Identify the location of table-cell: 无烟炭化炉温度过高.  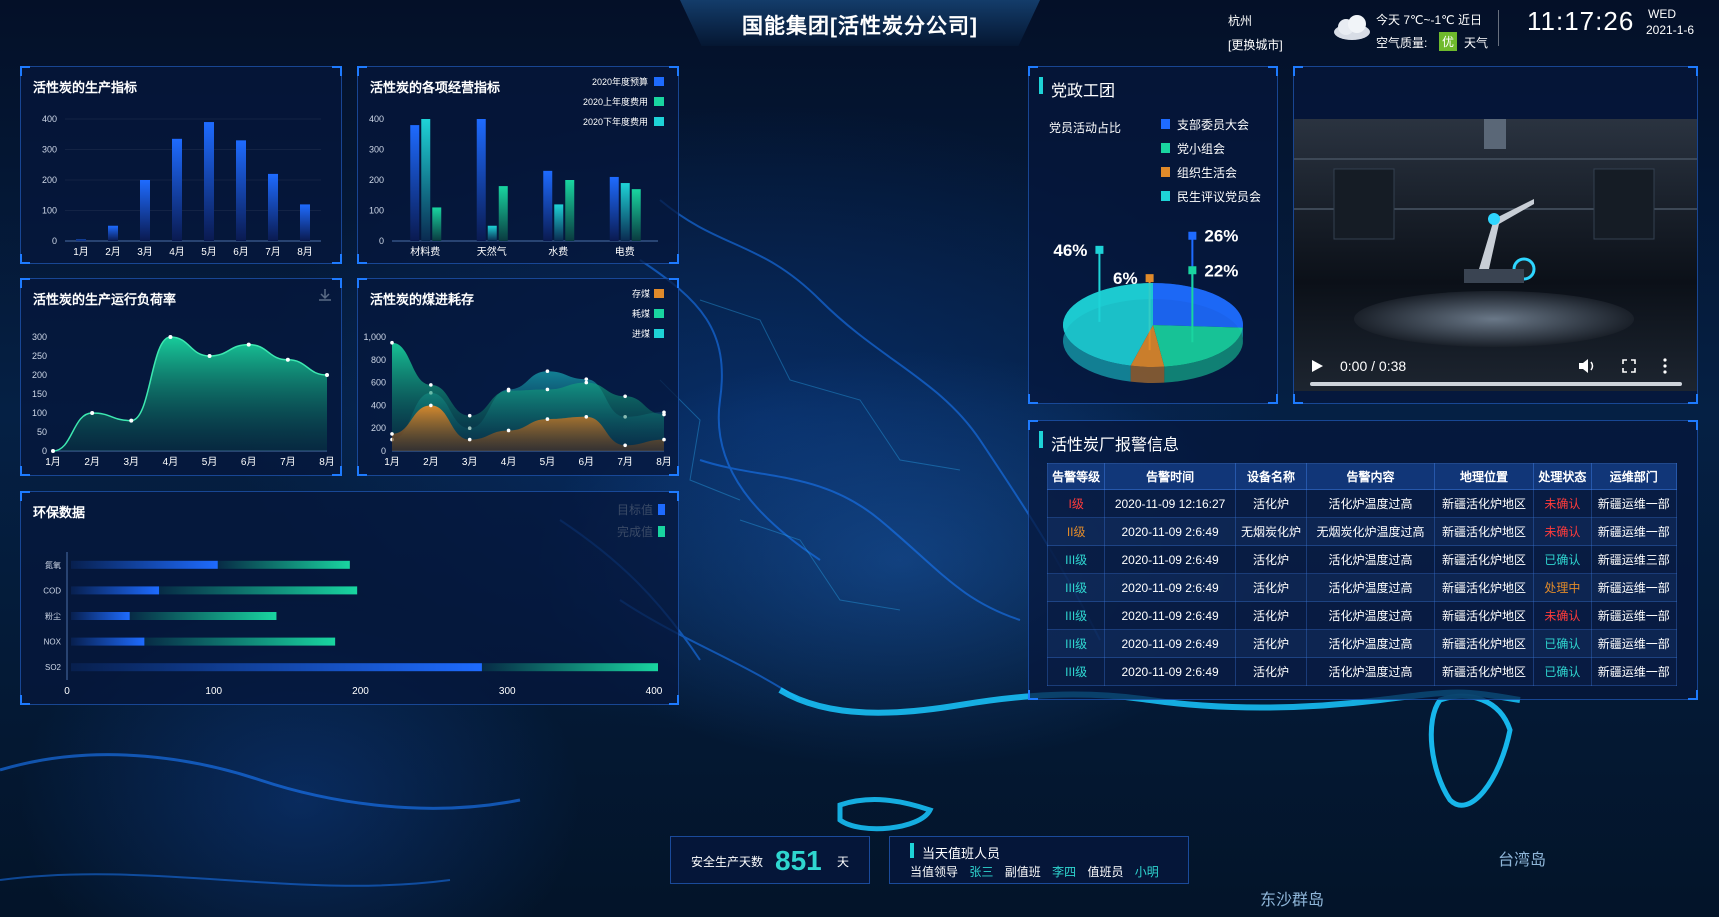
(1370, 531).